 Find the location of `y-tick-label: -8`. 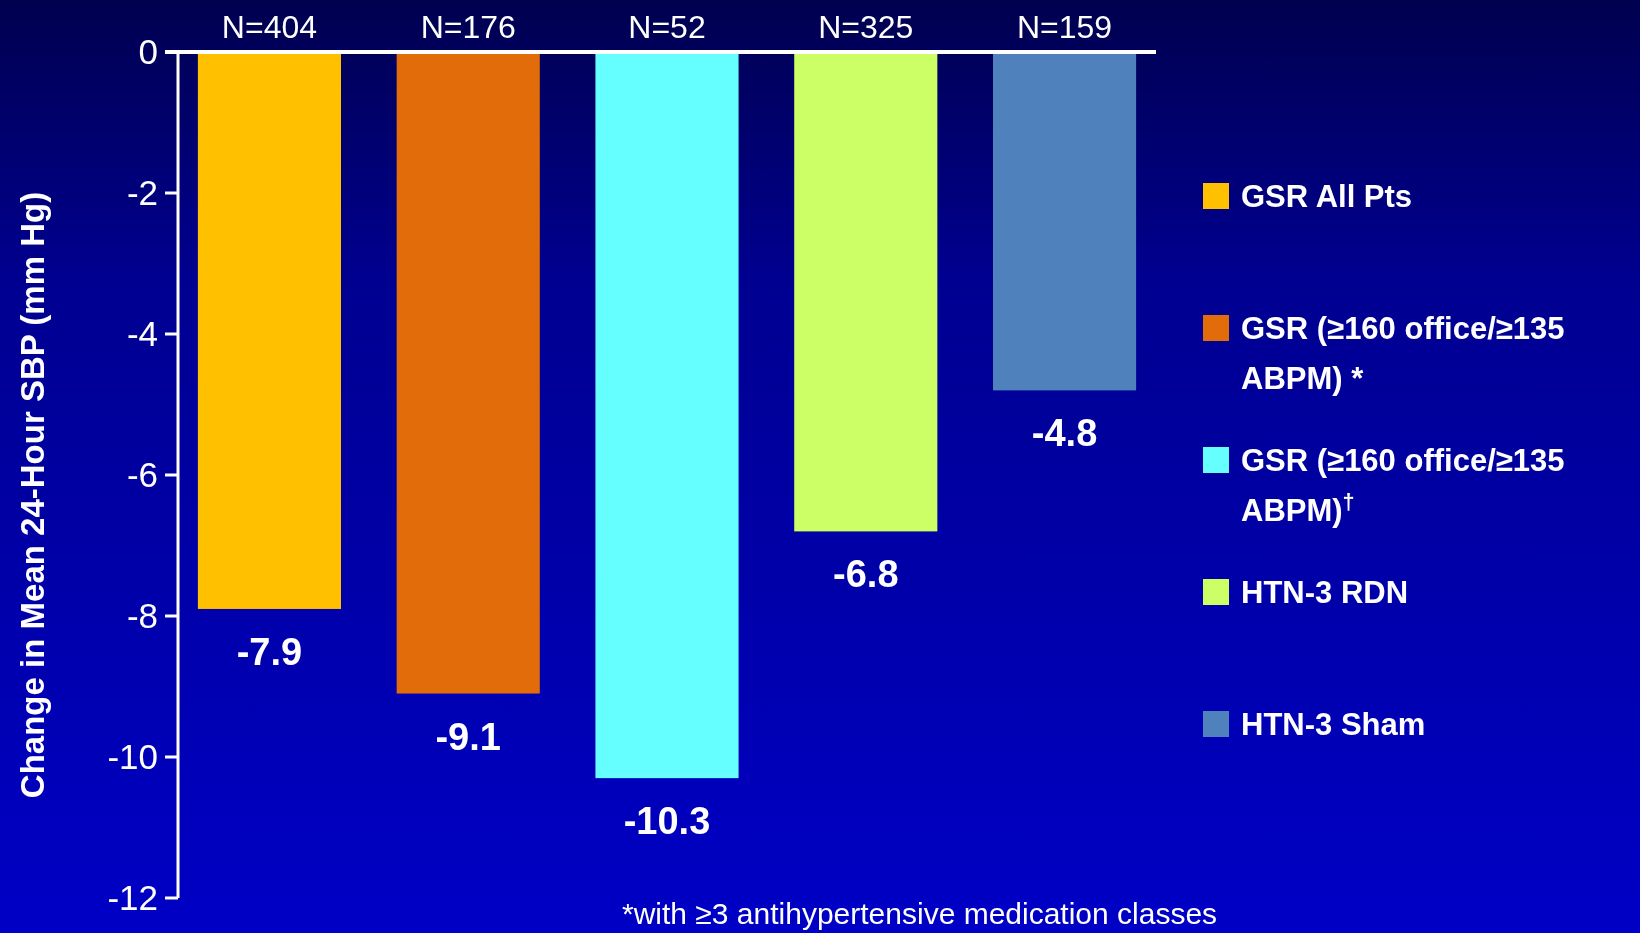

y-tick-label: -8 is located at coordinates (142, 616).